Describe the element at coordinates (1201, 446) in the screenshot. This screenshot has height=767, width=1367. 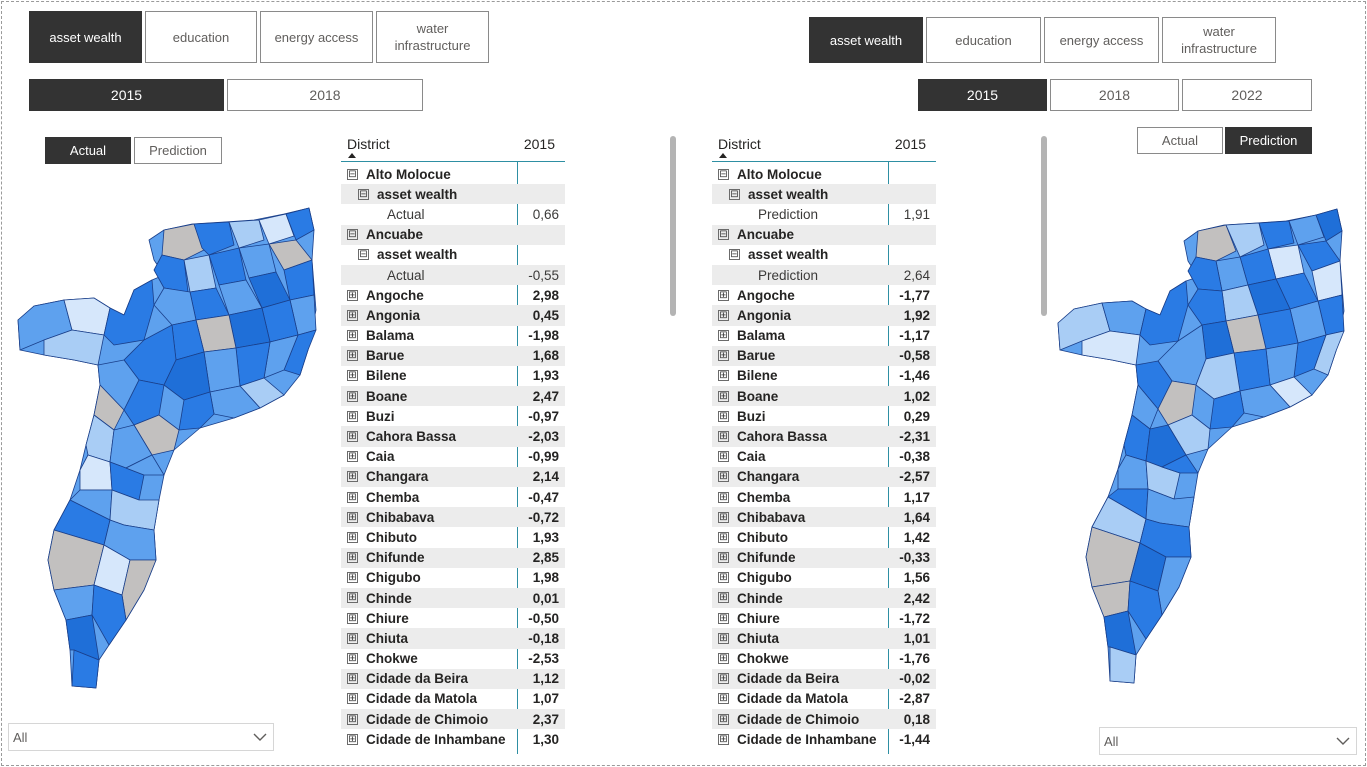
I see `right-district-map` at that location.